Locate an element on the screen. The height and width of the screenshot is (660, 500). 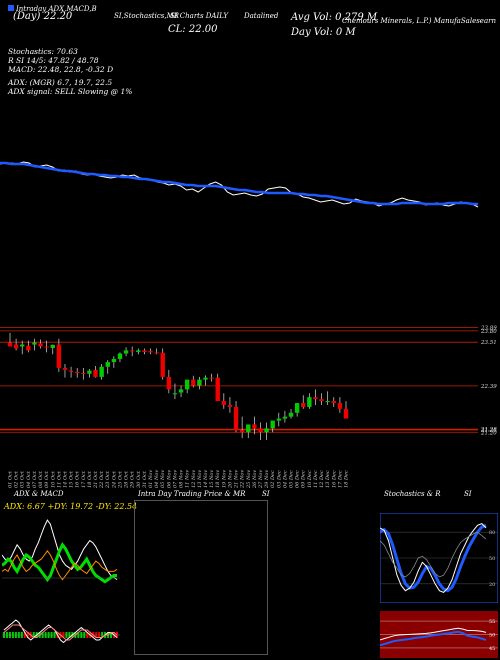
header-day-vol: Day Vol: 0 M is located at coordinates (323, 32).